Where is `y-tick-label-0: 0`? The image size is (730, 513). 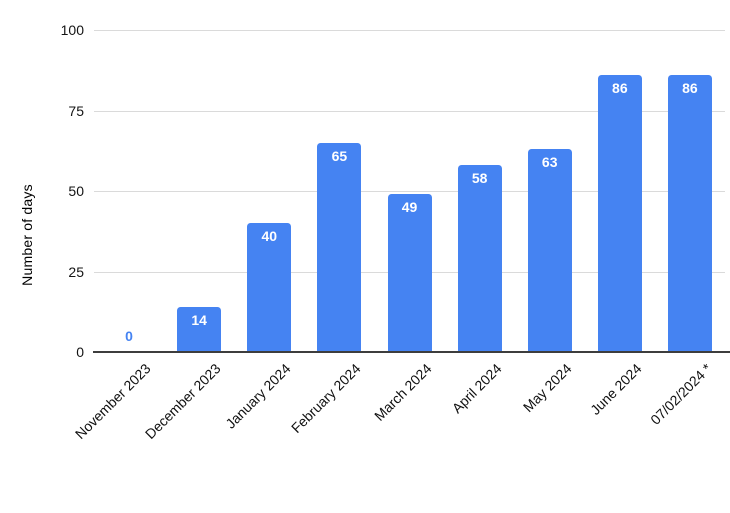 y-tick-label-0: 0 is located at coordinates (80, 352).